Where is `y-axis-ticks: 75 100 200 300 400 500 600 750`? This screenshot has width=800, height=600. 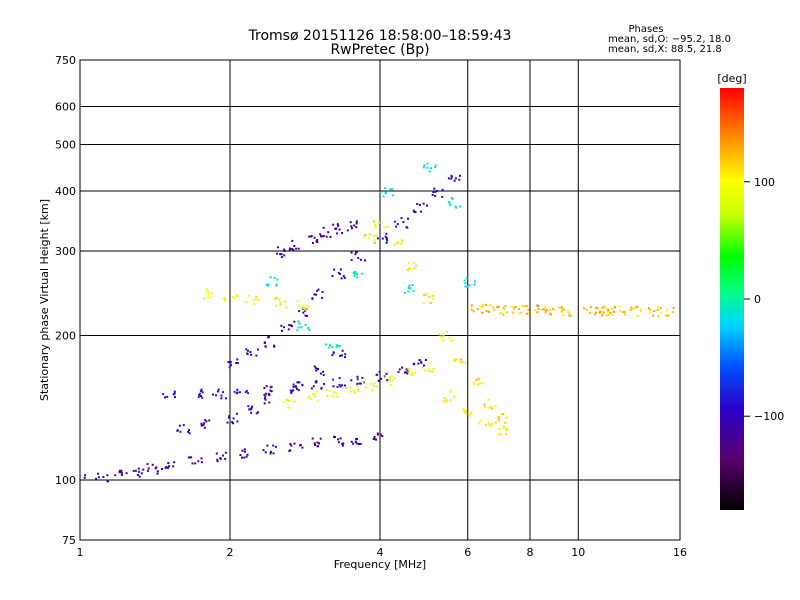 y-axis-ticks: 75 100 200 300 400 500 600 750 is located at coordinates (65, 300).